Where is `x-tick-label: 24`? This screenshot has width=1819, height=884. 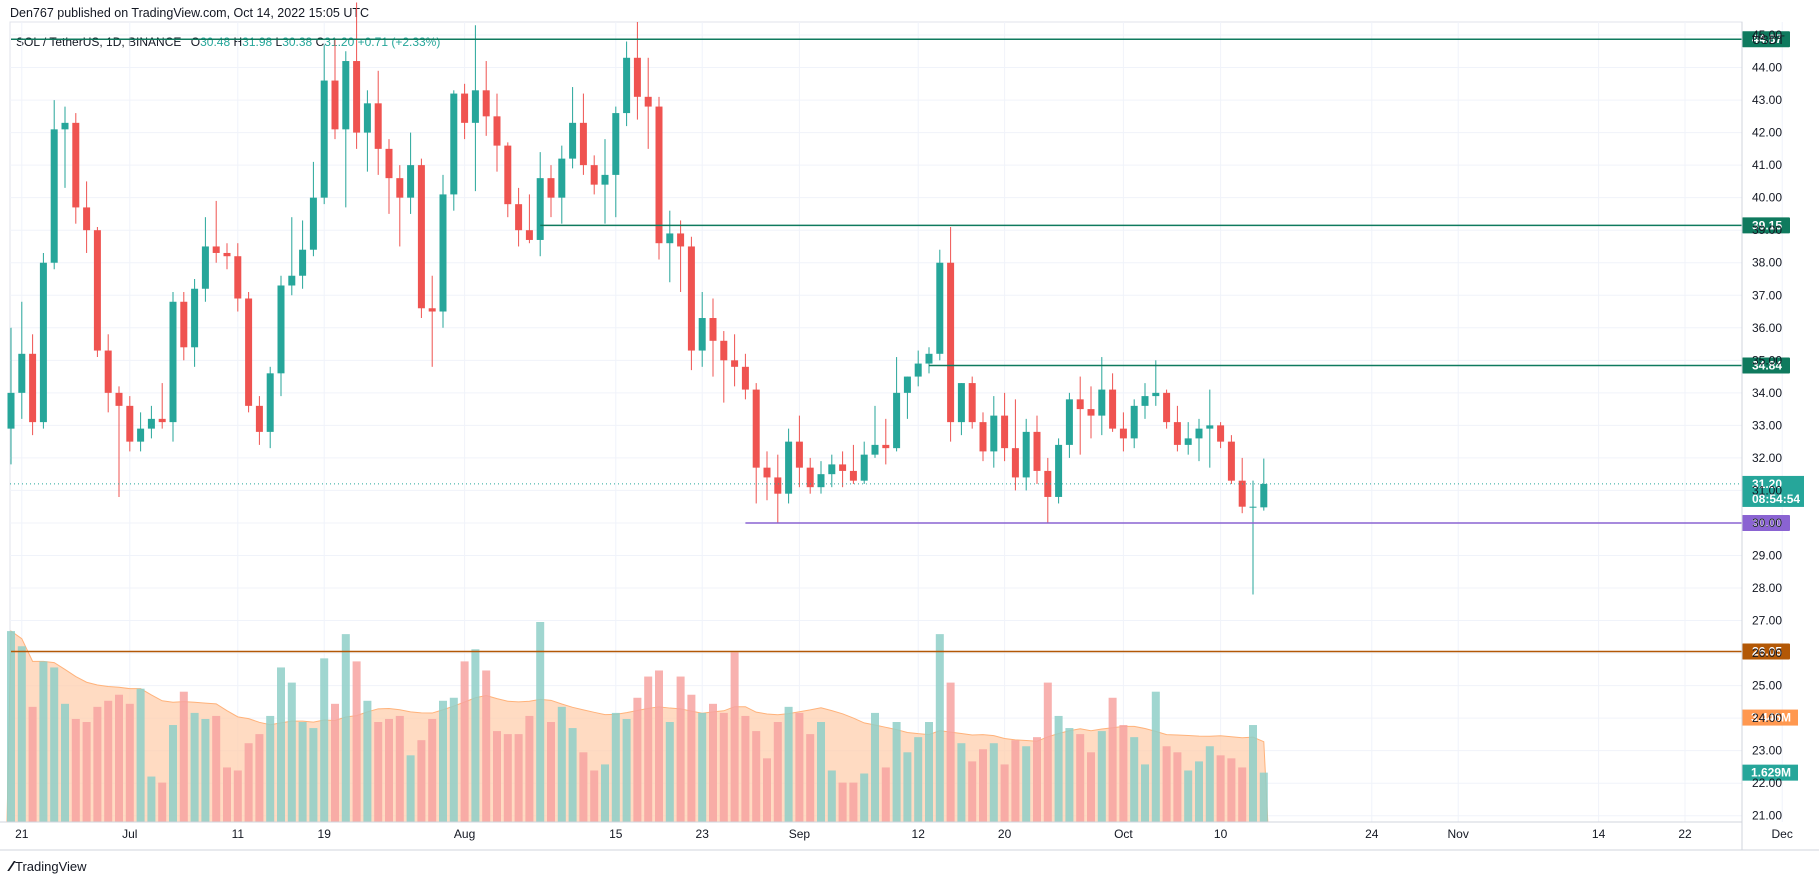 x-tick-label: 24 is located at coordinates (1372, 834).